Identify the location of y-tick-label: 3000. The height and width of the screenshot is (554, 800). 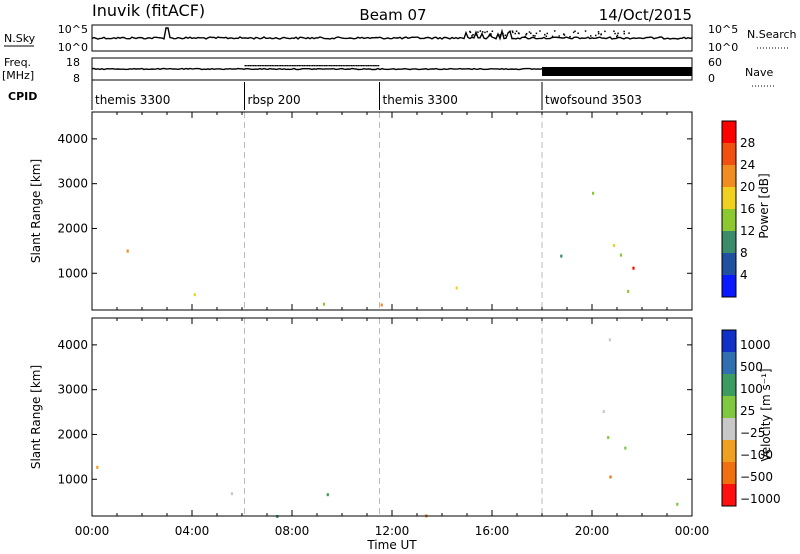
(72, 184).